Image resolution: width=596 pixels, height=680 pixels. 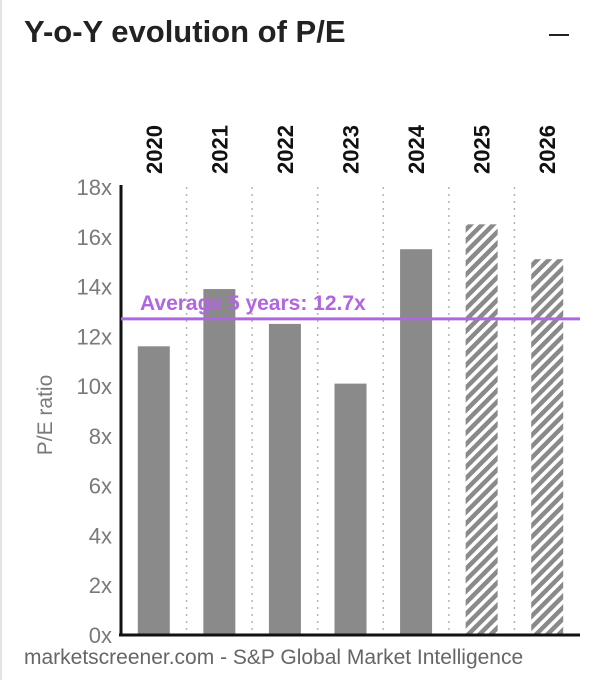 What do you see at coordinates (547, 447) in the screenshot?
I see `bar-2026` at bounding box center [547, 447].